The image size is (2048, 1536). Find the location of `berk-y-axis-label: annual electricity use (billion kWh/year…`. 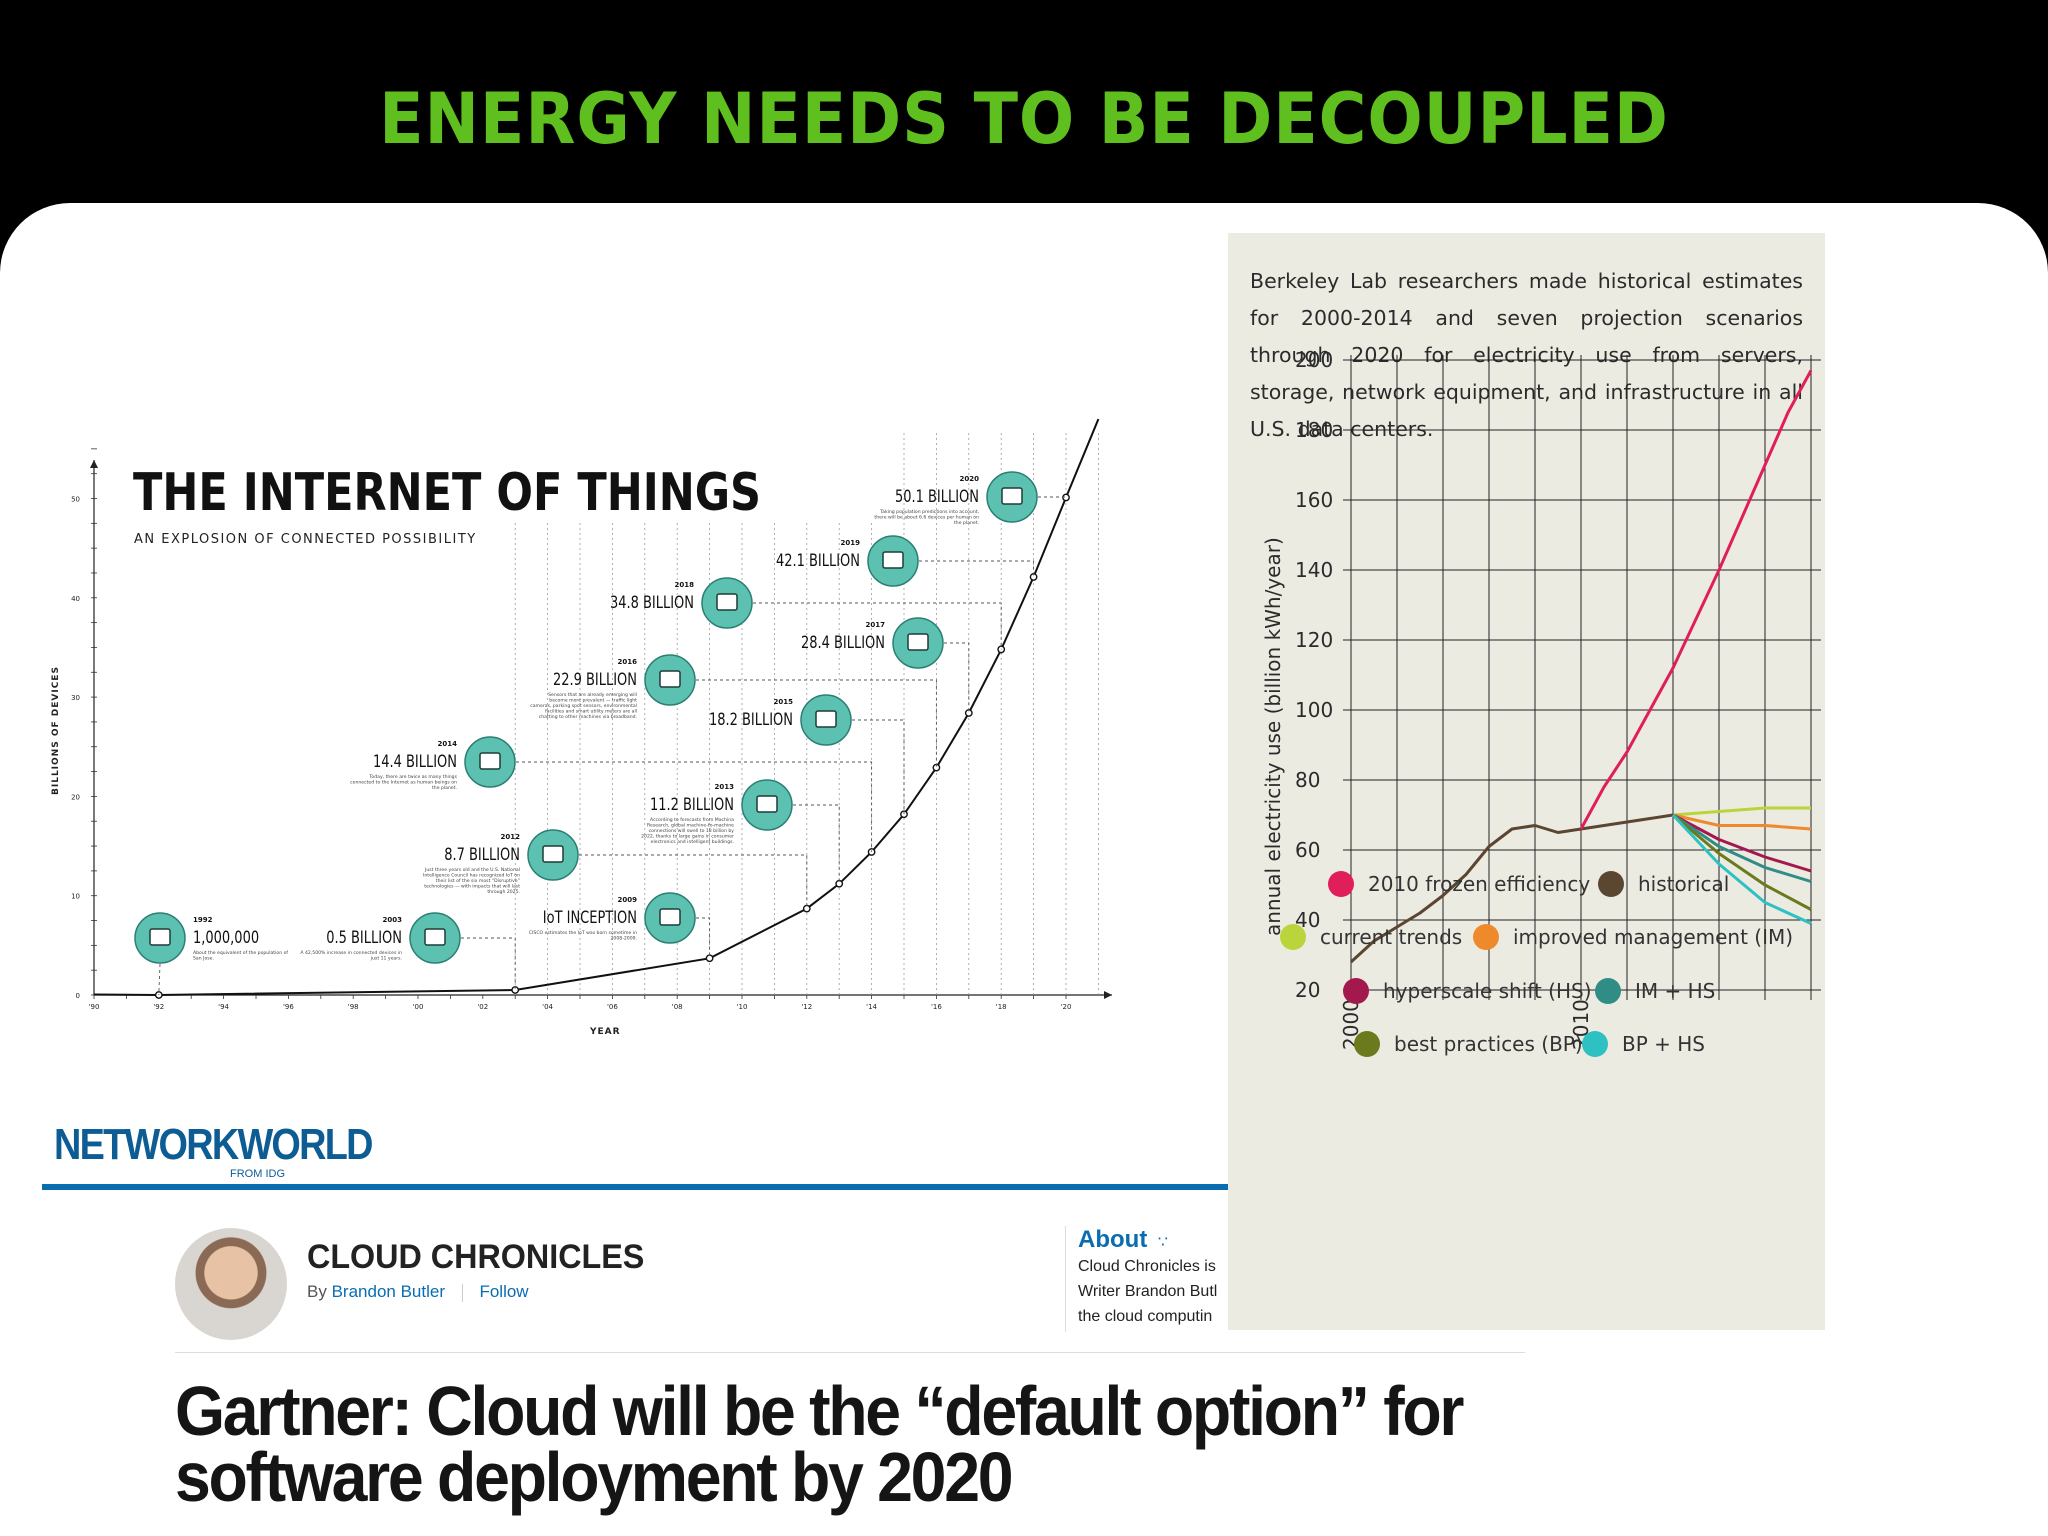

berk-y-axis-label: annual electricity use (billion kWh/year… is located at coordinates (1273, 736).